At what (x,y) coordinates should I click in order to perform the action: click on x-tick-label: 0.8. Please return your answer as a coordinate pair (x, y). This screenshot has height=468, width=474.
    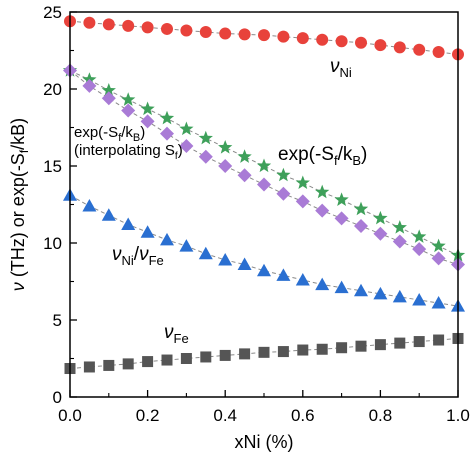
    Looking at the image, I should click on (381, 415).